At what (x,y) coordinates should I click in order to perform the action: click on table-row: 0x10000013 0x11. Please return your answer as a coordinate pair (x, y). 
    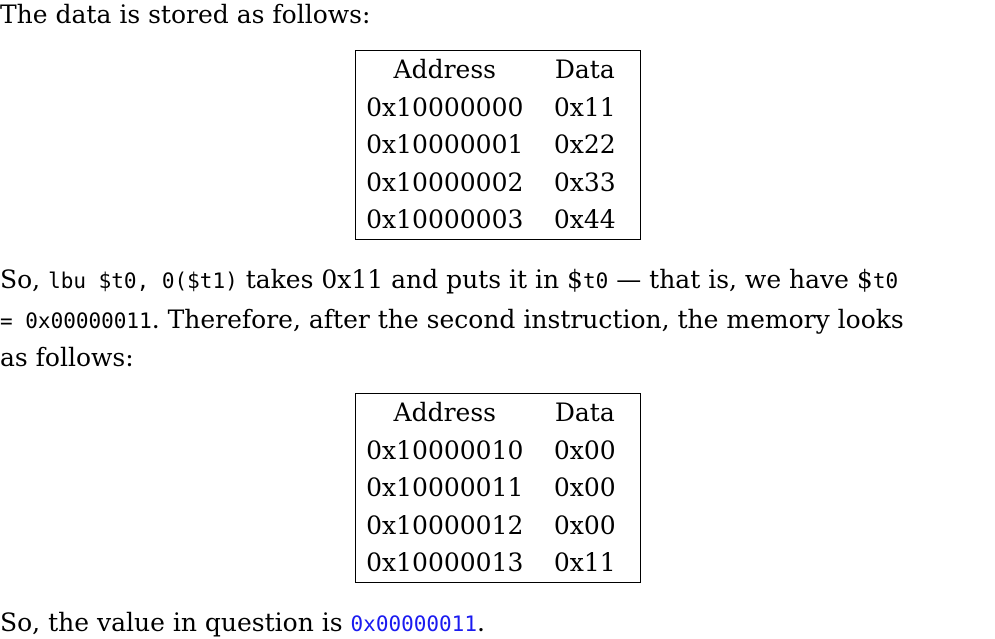
    Looking at the image, I should click on (498, 563).